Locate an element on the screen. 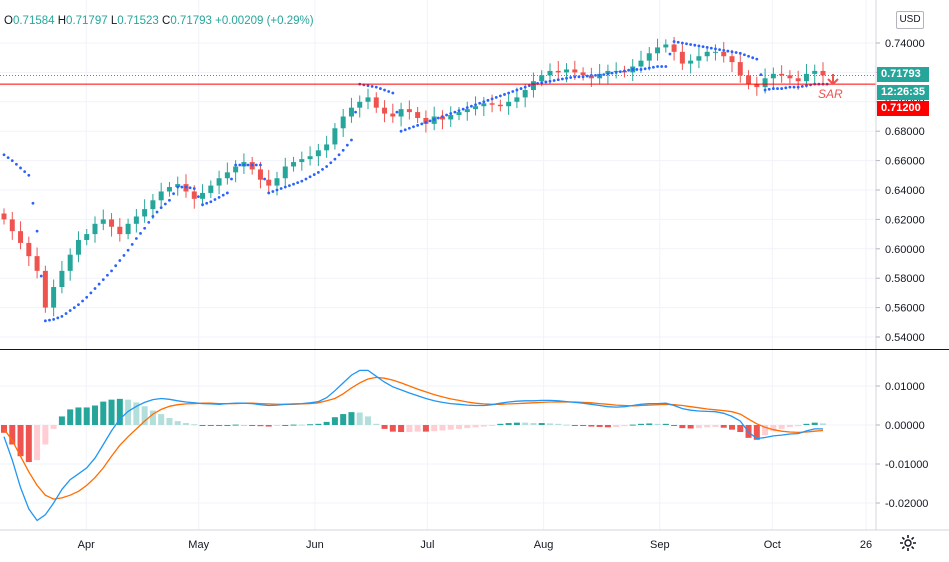 Image resolution: width=949 pixels, height=562 pixels. macd-tick-label: -0.02000 is located at coordinates (906, 504).